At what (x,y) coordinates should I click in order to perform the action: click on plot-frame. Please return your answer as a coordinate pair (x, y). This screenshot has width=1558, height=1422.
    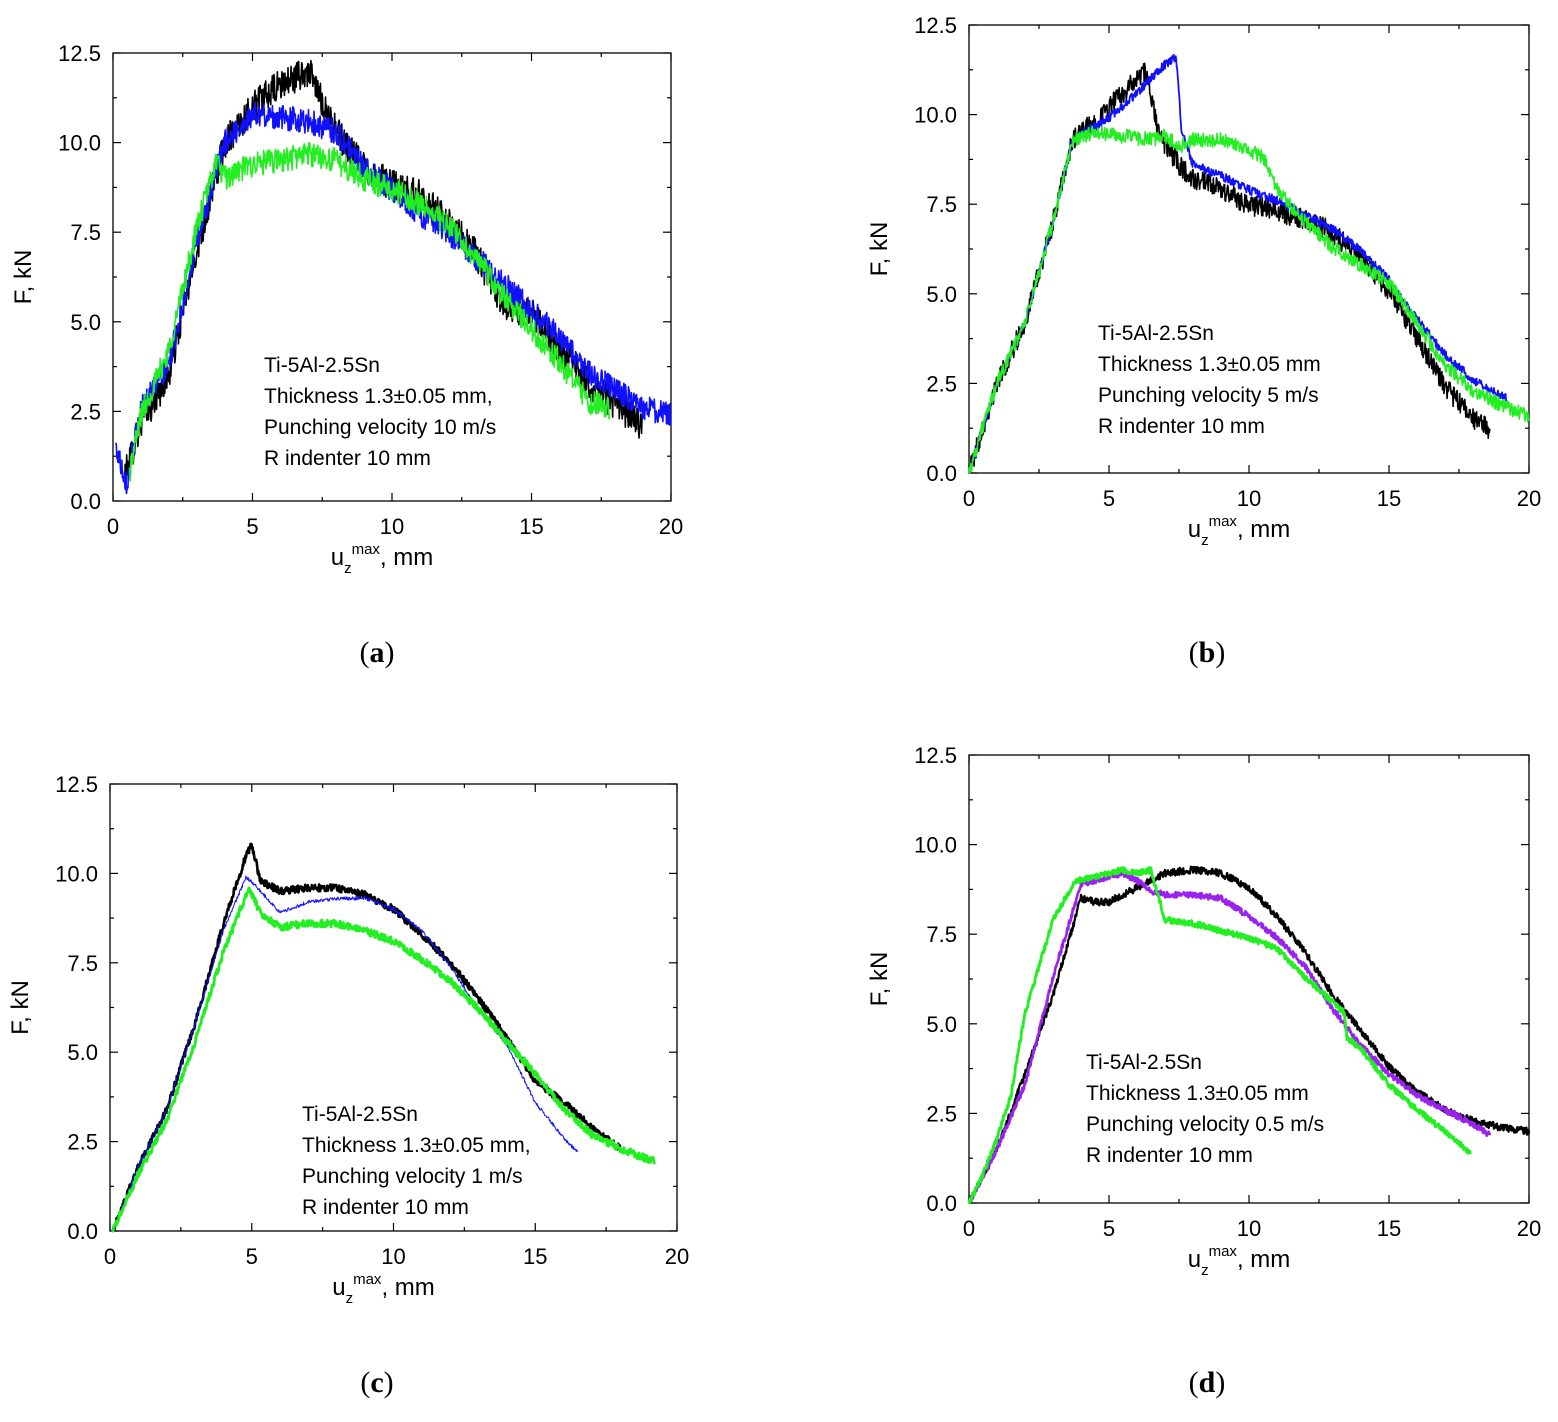
    Looking at the image, I should click on (393, 1007).